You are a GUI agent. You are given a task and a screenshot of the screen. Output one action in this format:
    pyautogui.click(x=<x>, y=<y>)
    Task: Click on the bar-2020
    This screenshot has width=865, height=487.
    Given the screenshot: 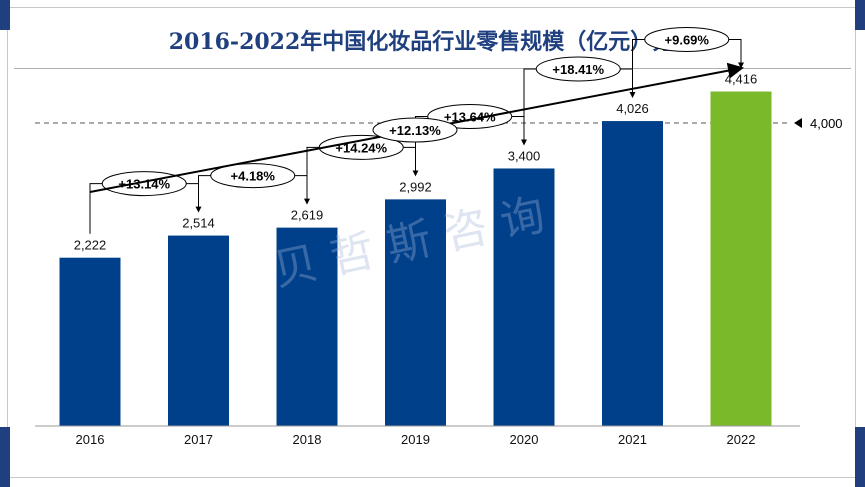 What is the action you would take?
    pyautogui.click(x=524, y=297)
    